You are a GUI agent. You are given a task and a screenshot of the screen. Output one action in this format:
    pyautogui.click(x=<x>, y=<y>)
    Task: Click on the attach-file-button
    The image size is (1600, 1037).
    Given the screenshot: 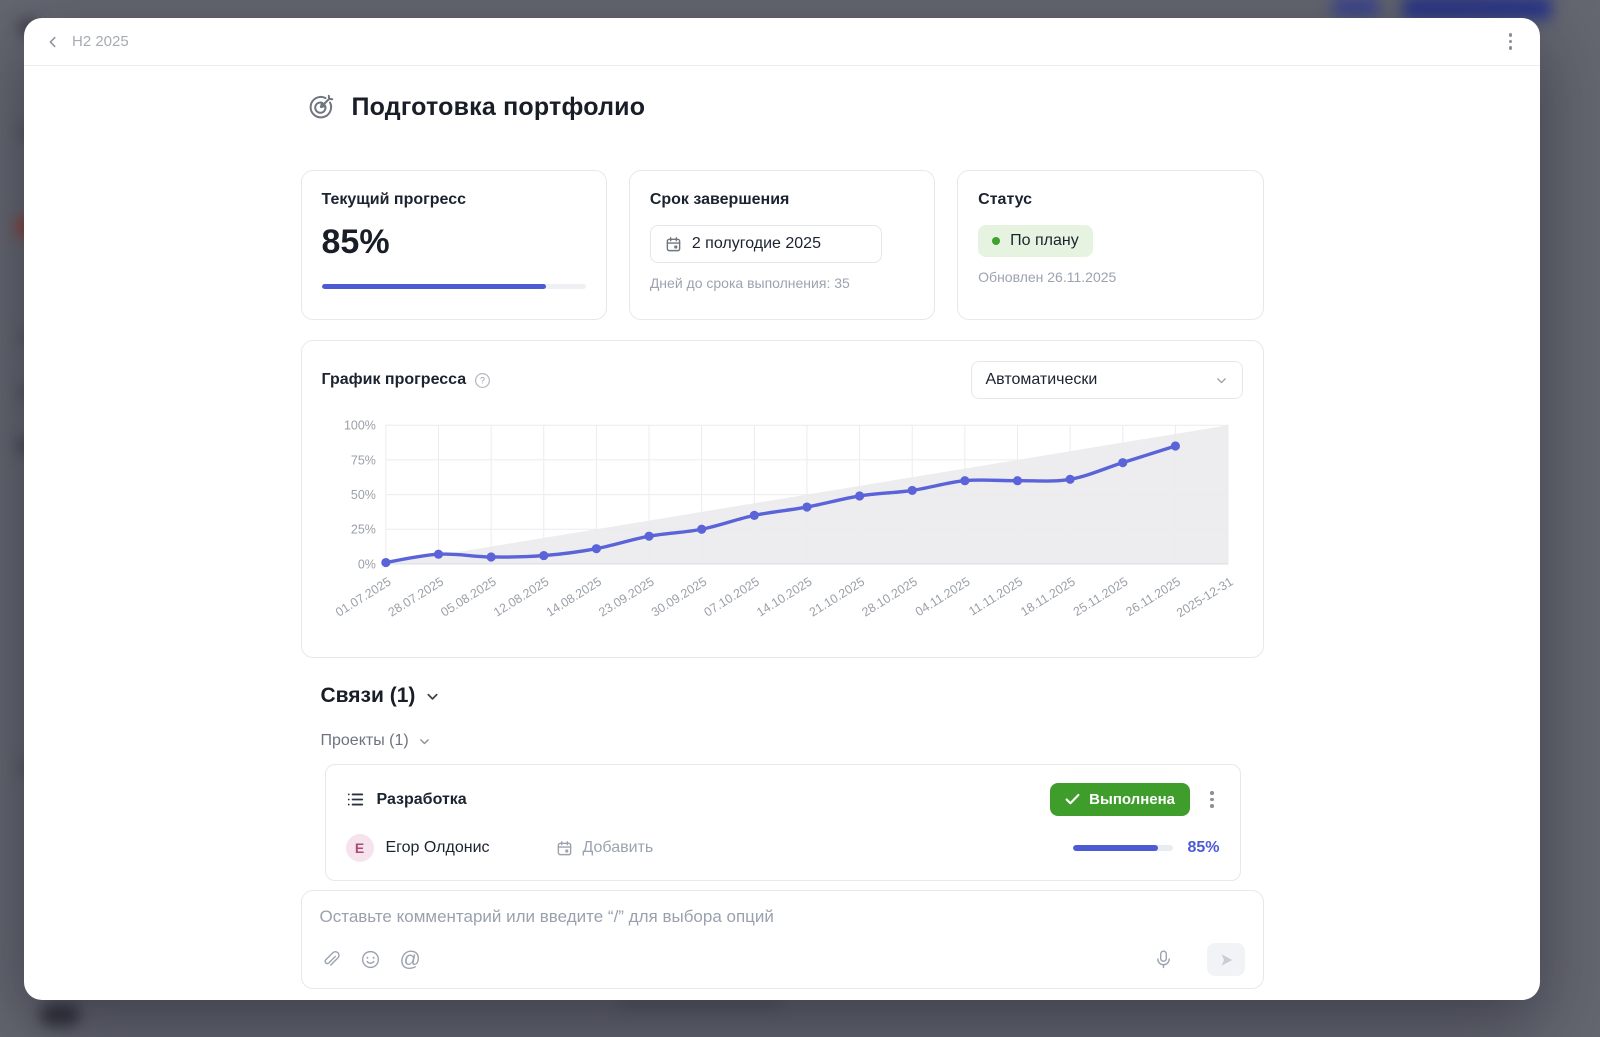 What is the action you would take?
    pyautogui.click(x=330, y=959)
    